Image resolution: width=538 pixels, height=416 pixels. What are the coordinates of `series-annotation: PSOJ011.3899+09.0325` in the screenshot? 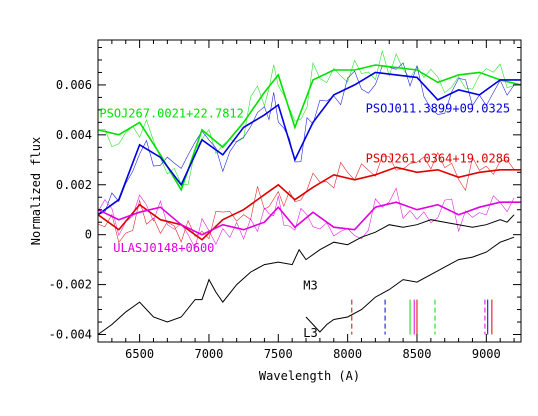 It's located at (438, 108).